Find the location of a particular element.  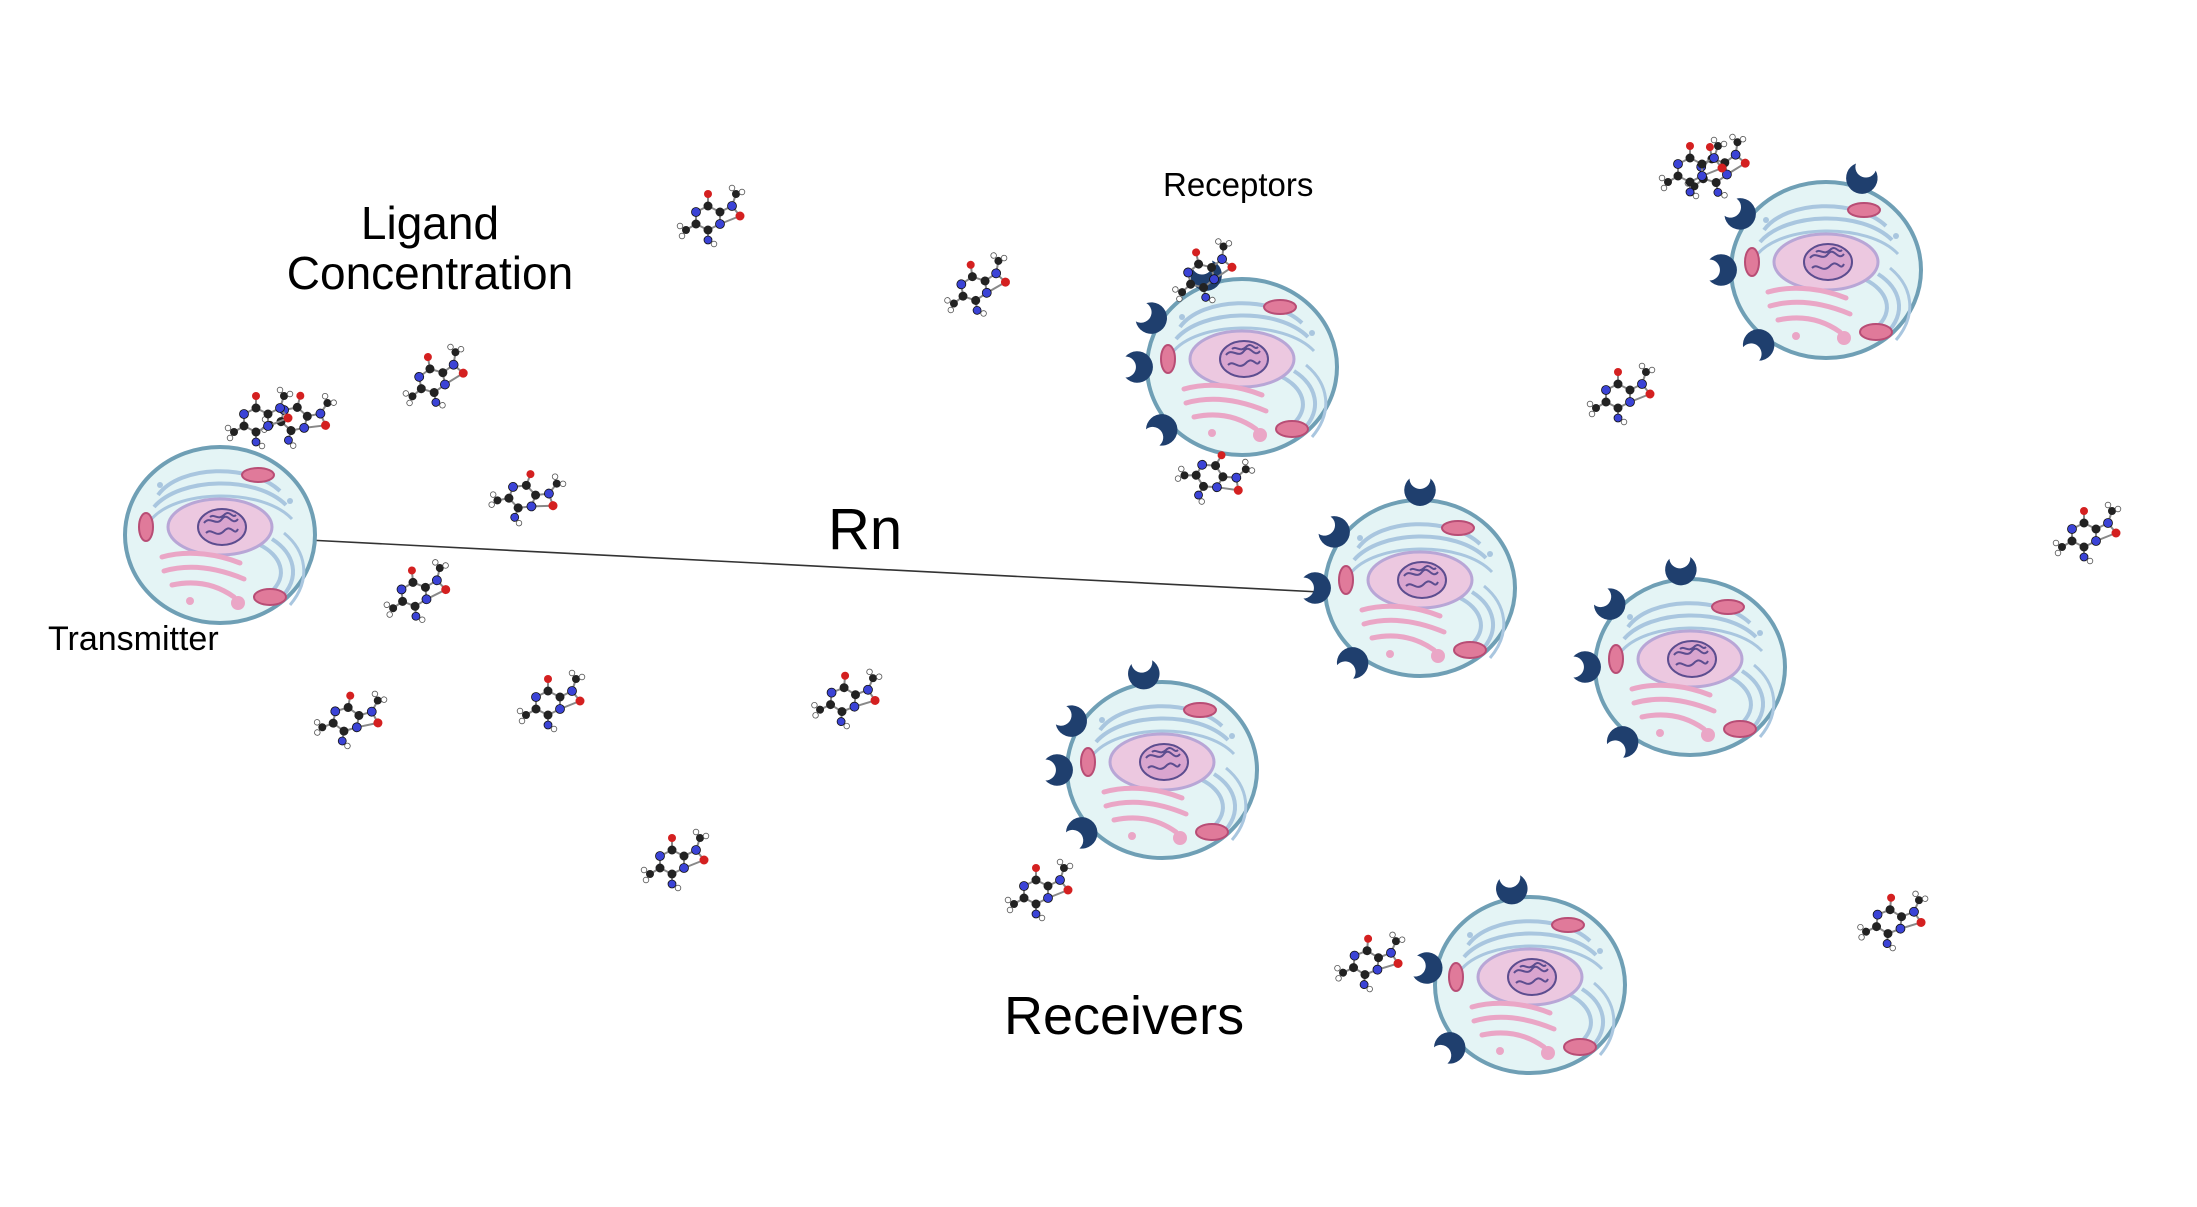

rn-distance-line is located at coordinates (814, 566).